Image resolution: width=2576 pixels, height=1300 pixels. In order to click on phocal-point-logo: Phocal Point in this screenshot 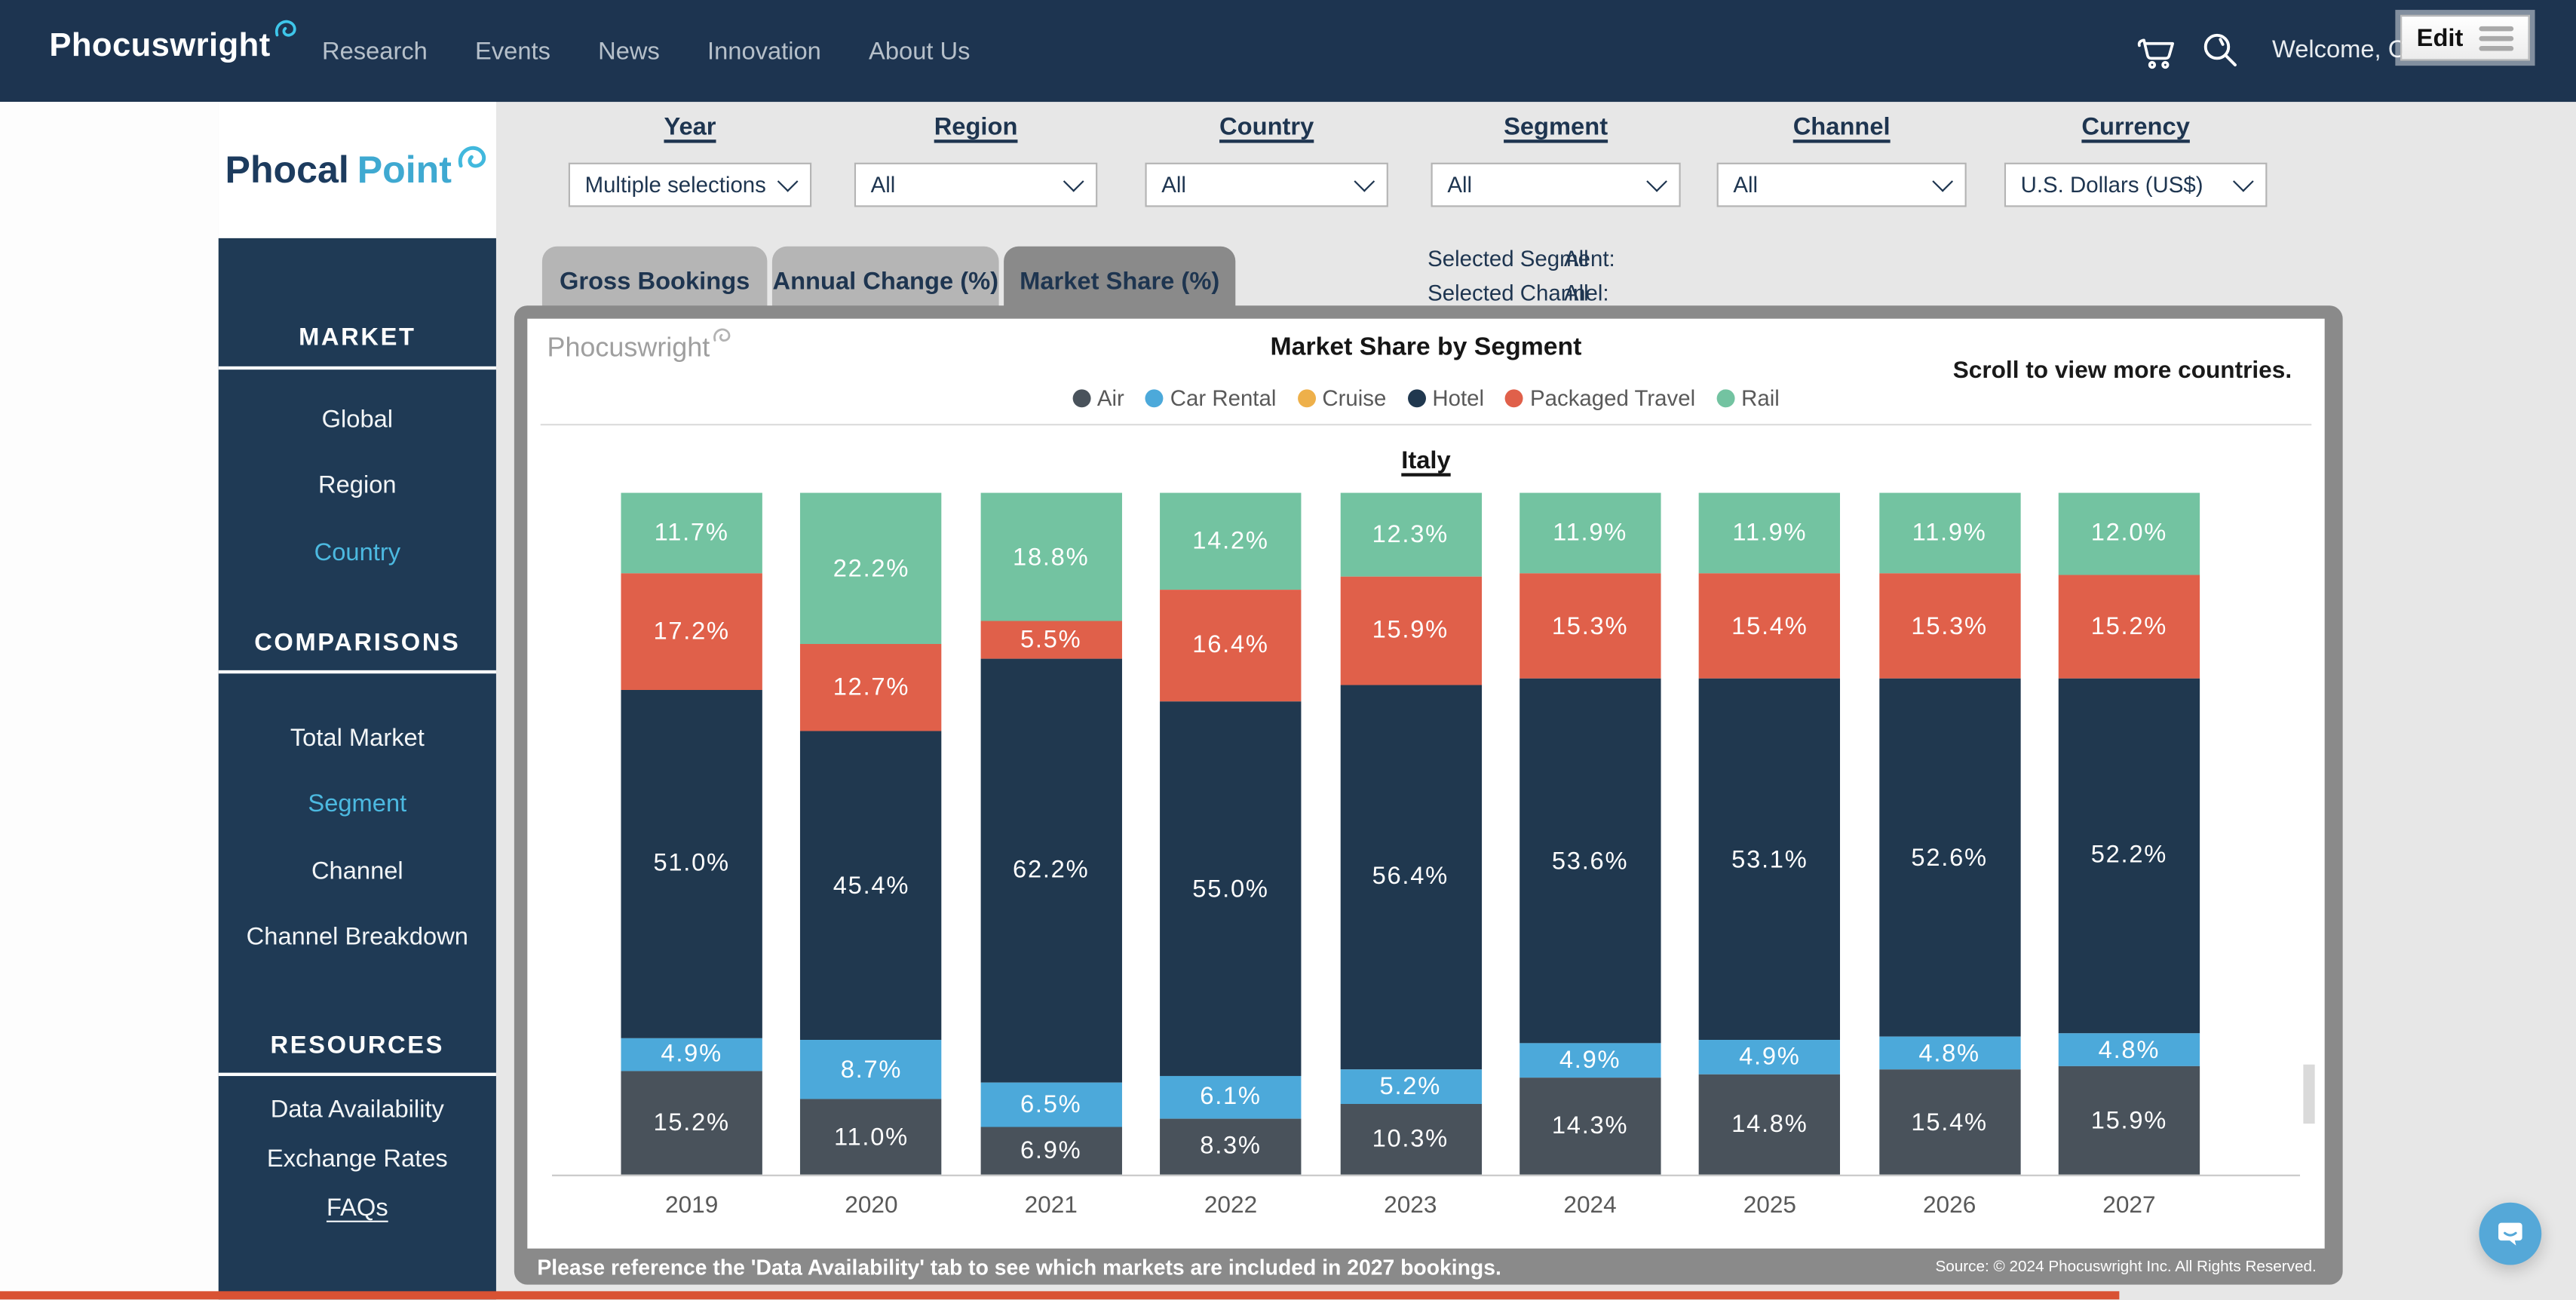, I will do `click(357, 170)`.